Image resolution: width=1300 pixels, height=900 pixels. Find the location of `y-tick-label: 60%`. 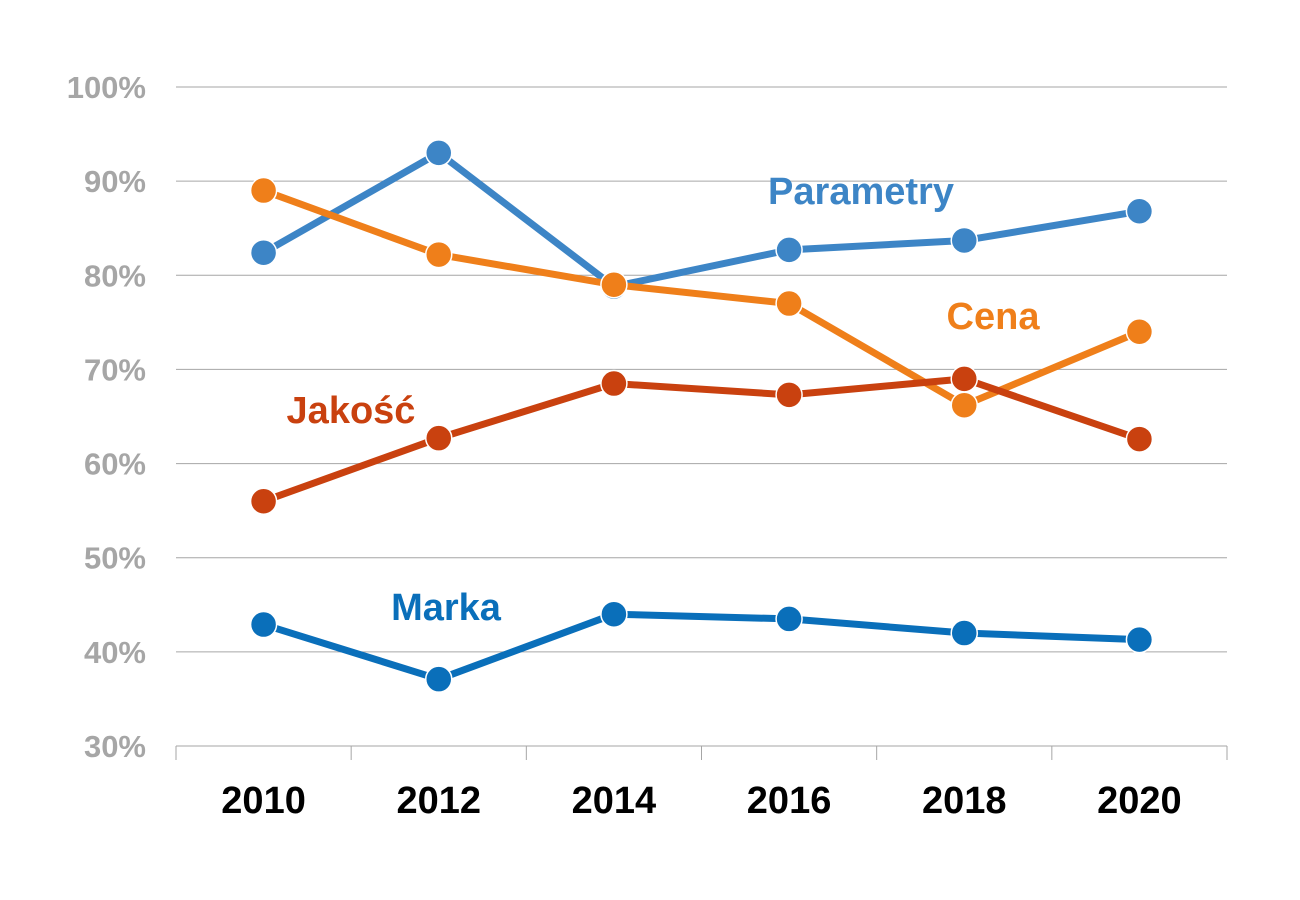

y-tick-label: 60% is located at coordinates (115, 464).